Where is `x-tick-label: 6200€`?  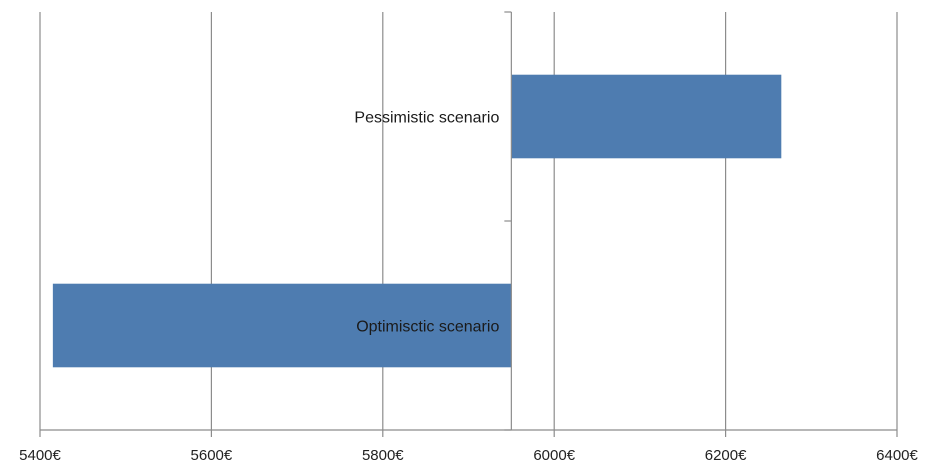 x-tick-label: 6200€ is located at coordinates (726, 455).